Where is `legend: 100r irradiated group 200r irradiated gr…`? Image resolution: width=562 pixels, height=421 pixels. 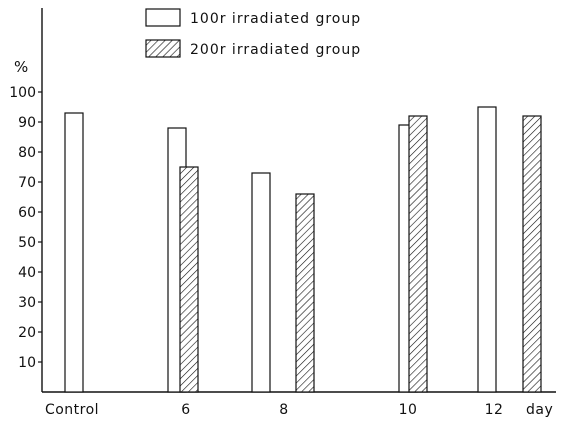 legend: 100r irradiated group 200r irradiated gr… is located at coordinates (253, 33).